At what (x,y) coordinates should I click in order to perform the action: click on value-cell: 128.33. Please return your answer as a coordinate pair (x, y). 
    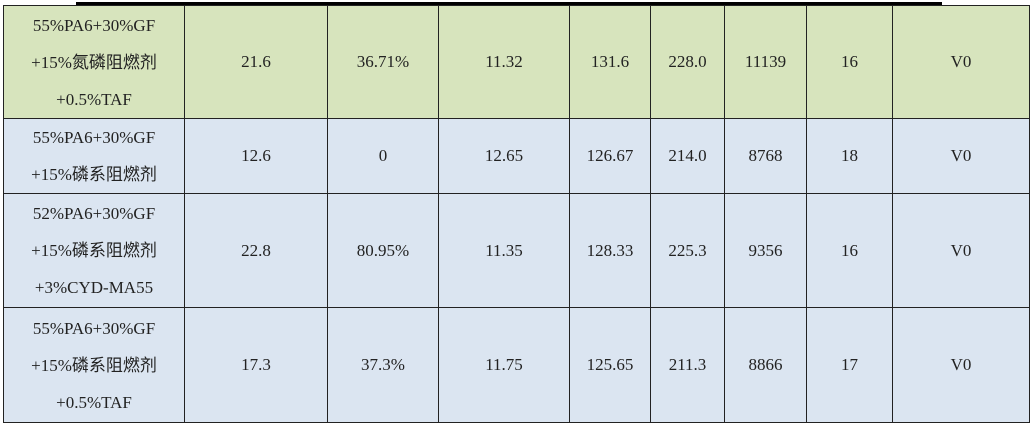
    Looking at the image, I should click on (610, 250).